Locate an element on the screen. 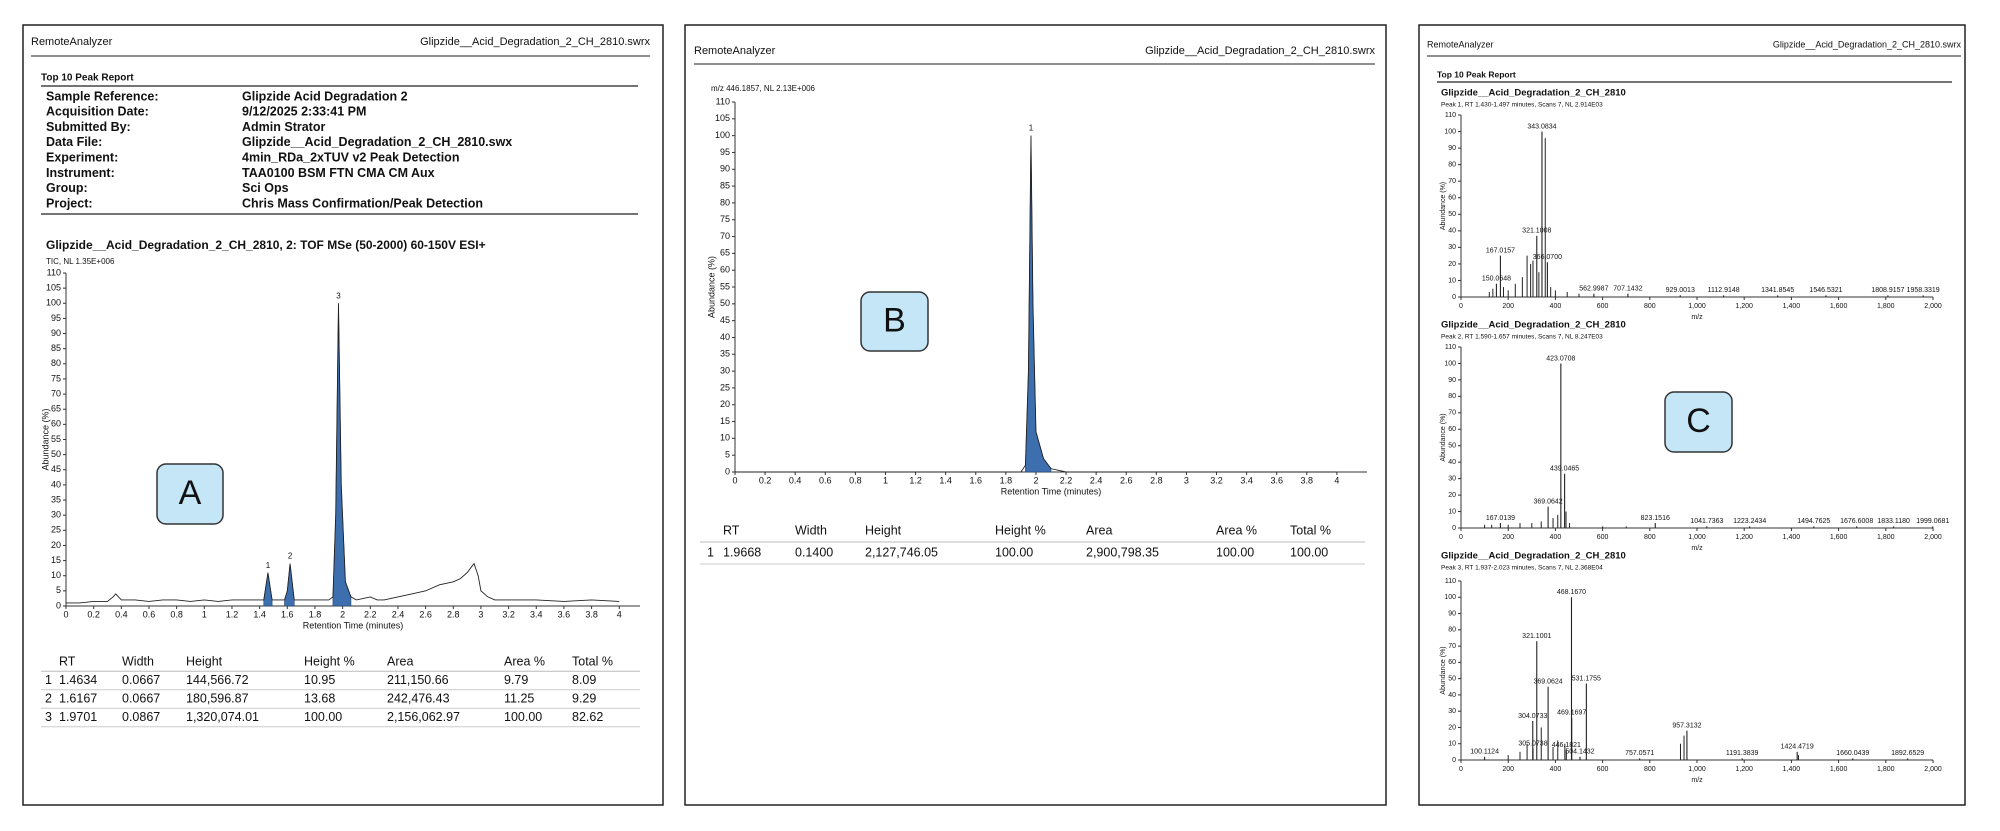 The width and height of the screenshot is (2000, 831). table-cell: 9.29 is located at coordinates (584, 698).